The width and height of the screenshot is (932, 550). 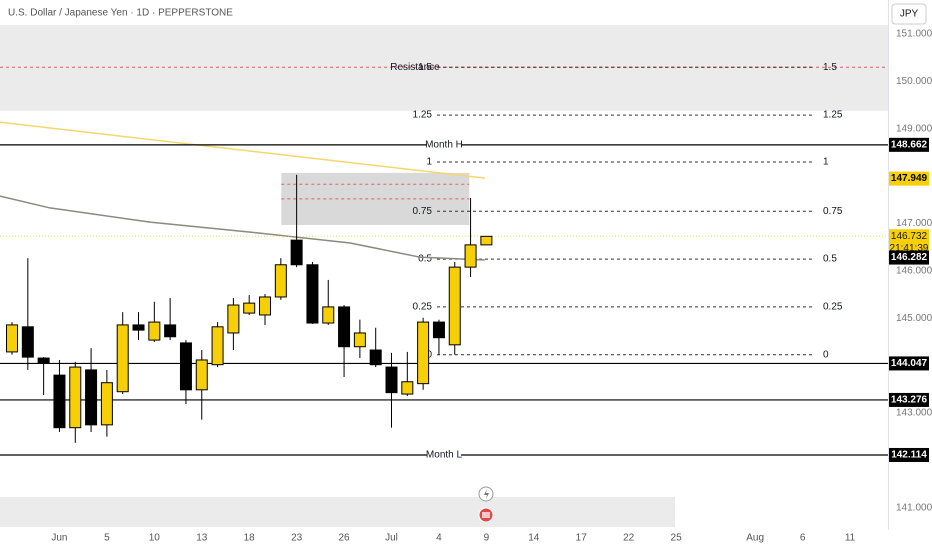 I want to click on x-tick-label: Aug, so click(x=755, y=538).